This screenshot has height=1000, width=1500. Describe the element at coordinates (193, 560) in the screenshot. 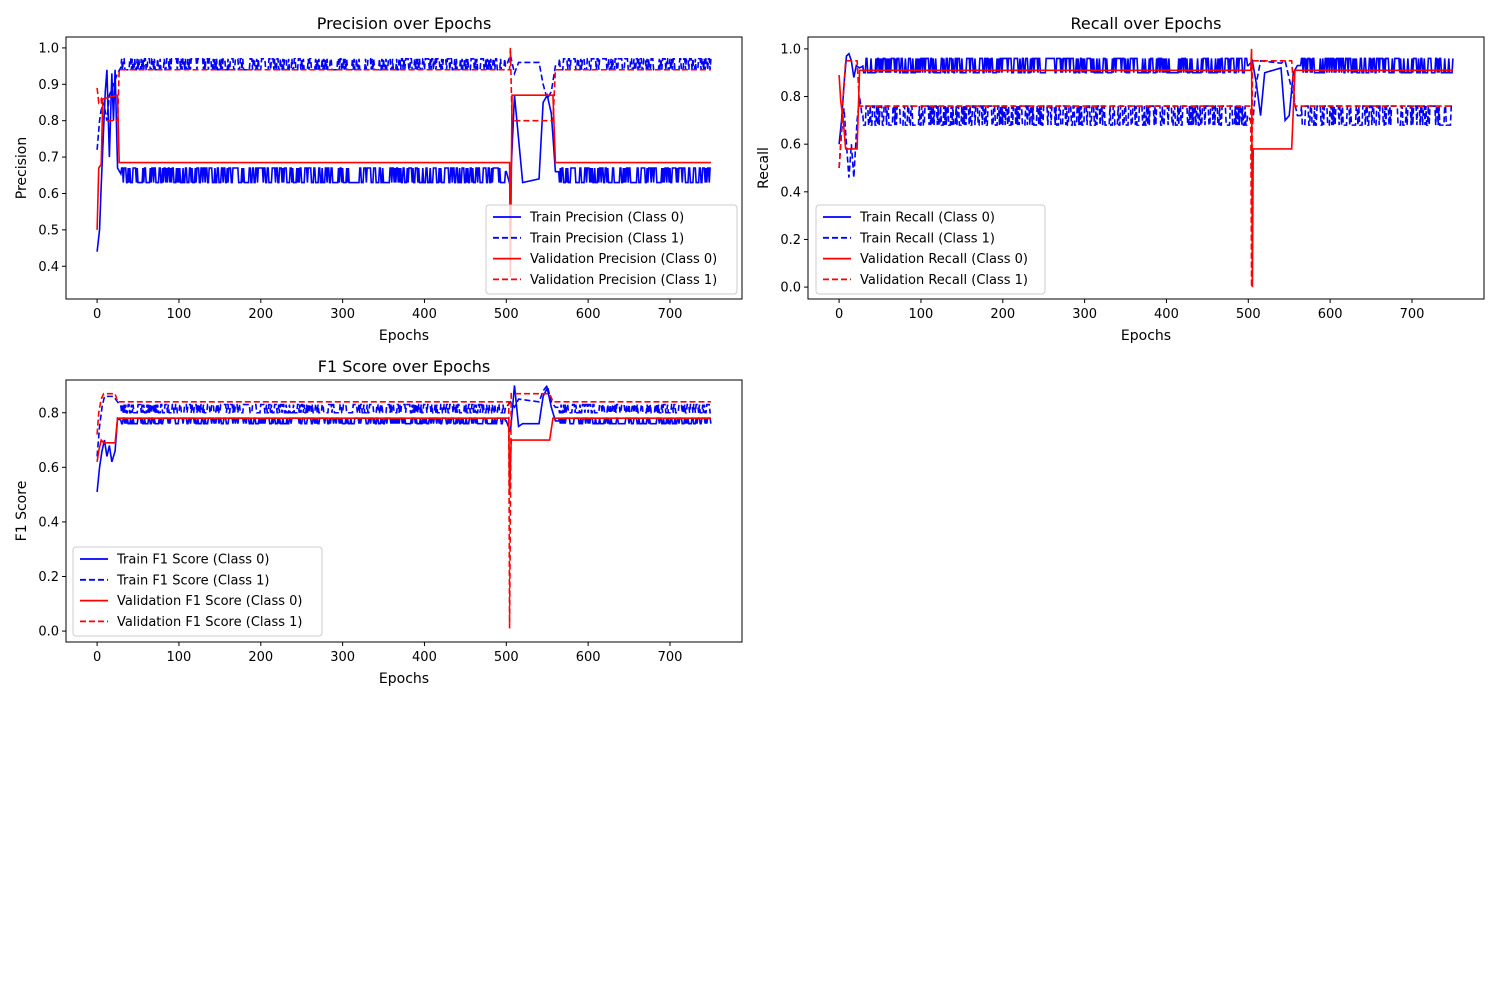

I see `legend-label: Train F1 Score (Class 0)` at that location.